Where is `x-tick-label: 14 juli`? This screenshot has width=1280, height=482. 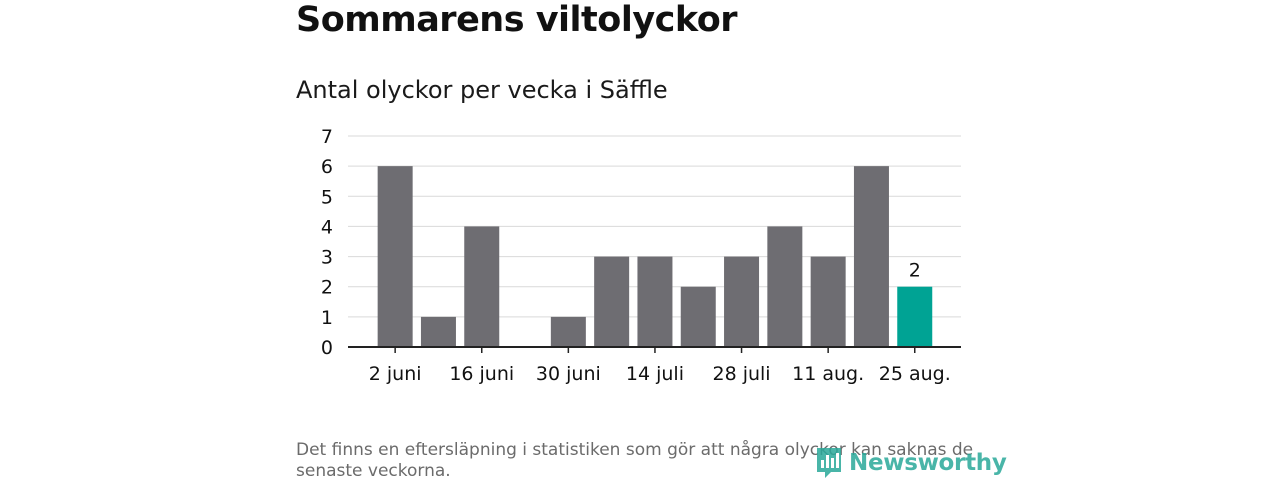 x-tick-label: 14 juli is located at coordinates (655, 374).